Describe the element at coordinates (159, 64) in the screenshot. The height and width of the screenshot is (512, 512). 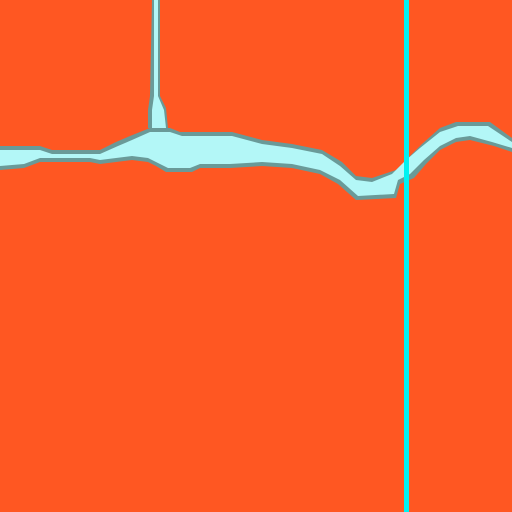
I see `vertical-channel` at that location.